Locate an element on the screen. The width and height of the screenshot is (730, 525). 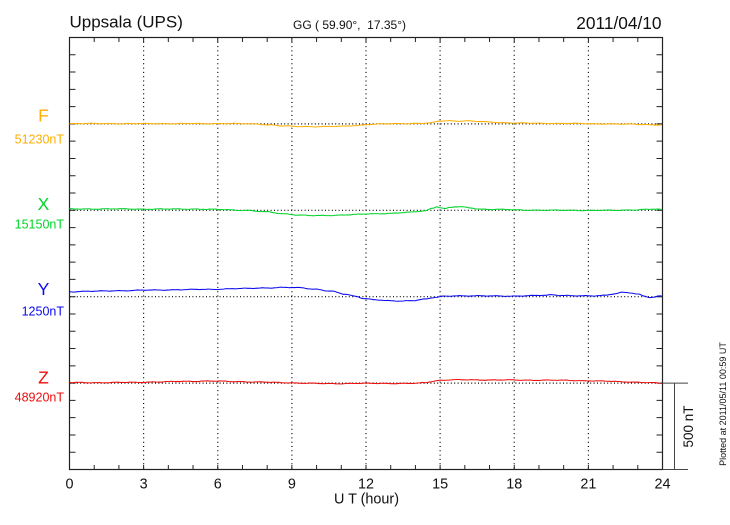
svg-text: GG ( 59.90°, 17.35°) is located at coordinates (349, 25).